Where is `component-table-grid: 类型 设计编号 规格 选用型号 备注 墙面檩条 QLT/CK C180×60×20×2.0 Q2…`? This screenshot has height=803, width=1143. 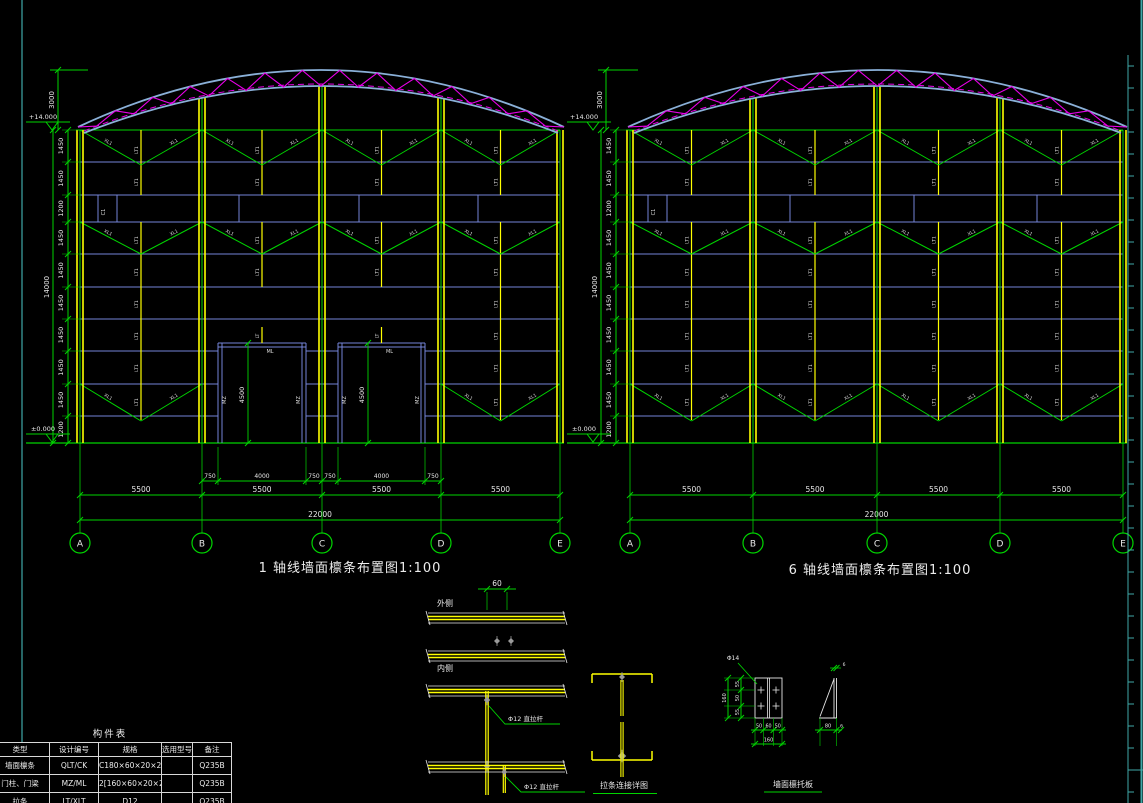
component-table-grid: 类型 设计编号 规格 选用型号 备注 墙面檩条 QLT/CK C180×60×20×2.0 Q2… is located at coordinates (116, 772).